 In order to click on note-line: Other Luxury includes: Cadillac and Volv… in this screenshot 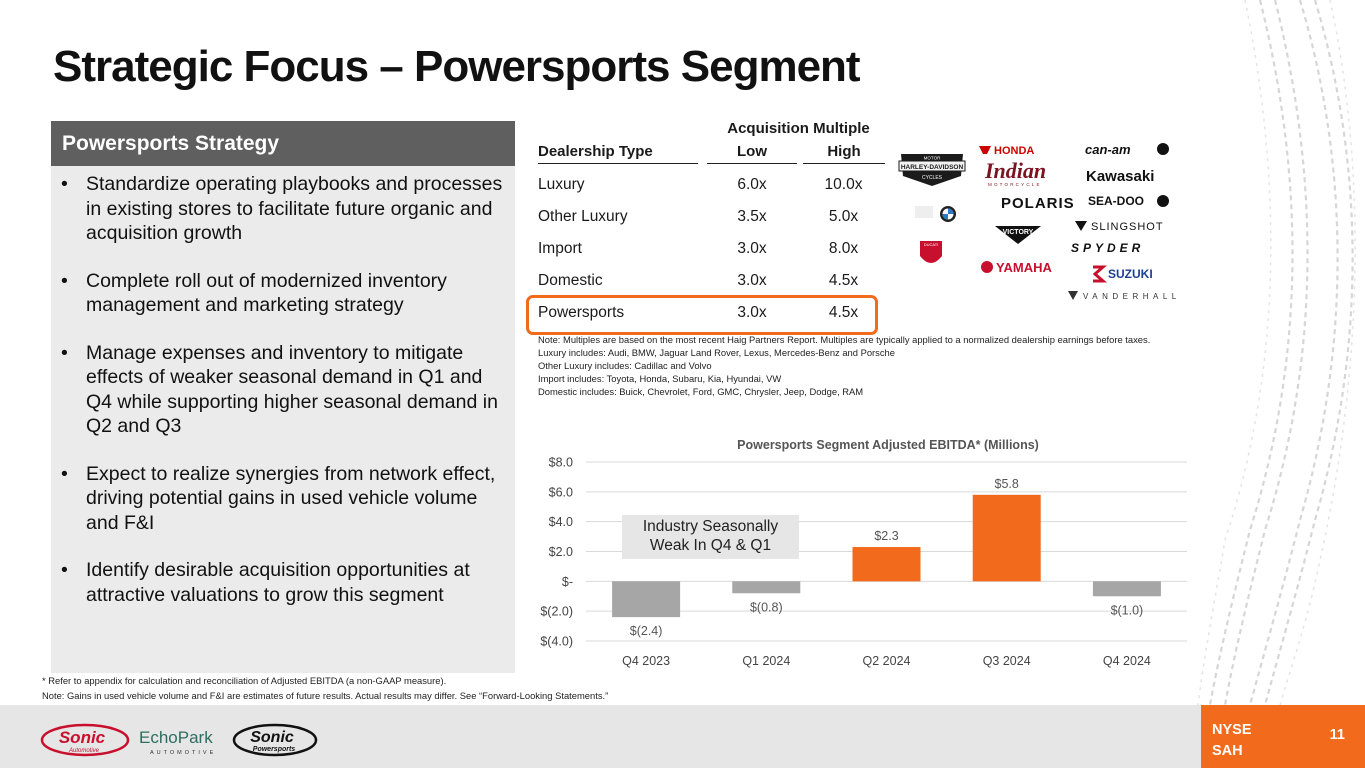, I will do `click(625, 365)`.